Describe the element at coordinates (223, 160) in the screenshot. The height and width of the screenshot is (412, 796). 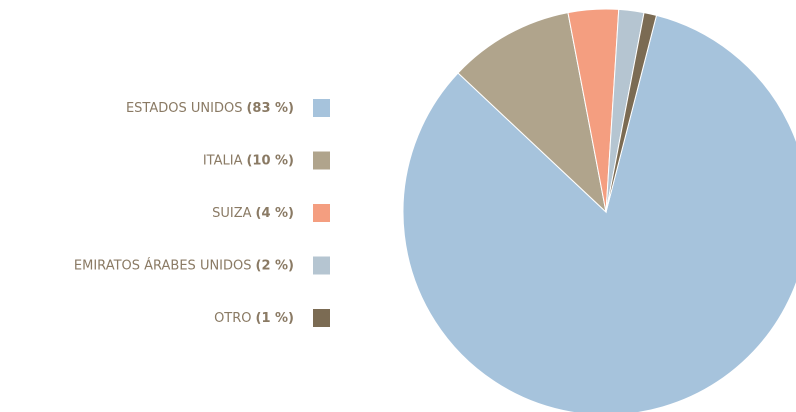
I see `legend-name: ITALIA` at that location.